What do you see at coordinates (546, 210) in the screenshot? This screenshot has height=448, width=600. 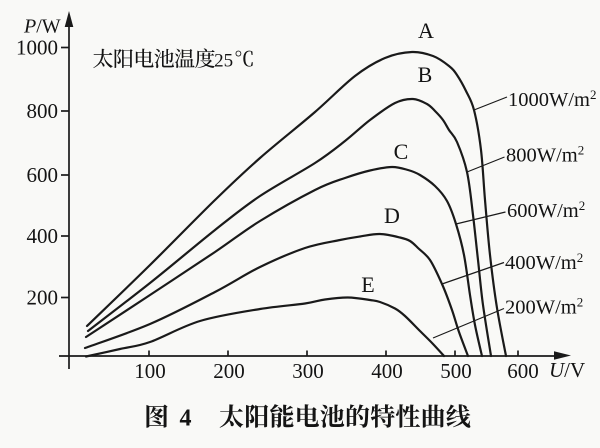 I see `svg-text: 600W/m2` at bounding box center [546, 210].